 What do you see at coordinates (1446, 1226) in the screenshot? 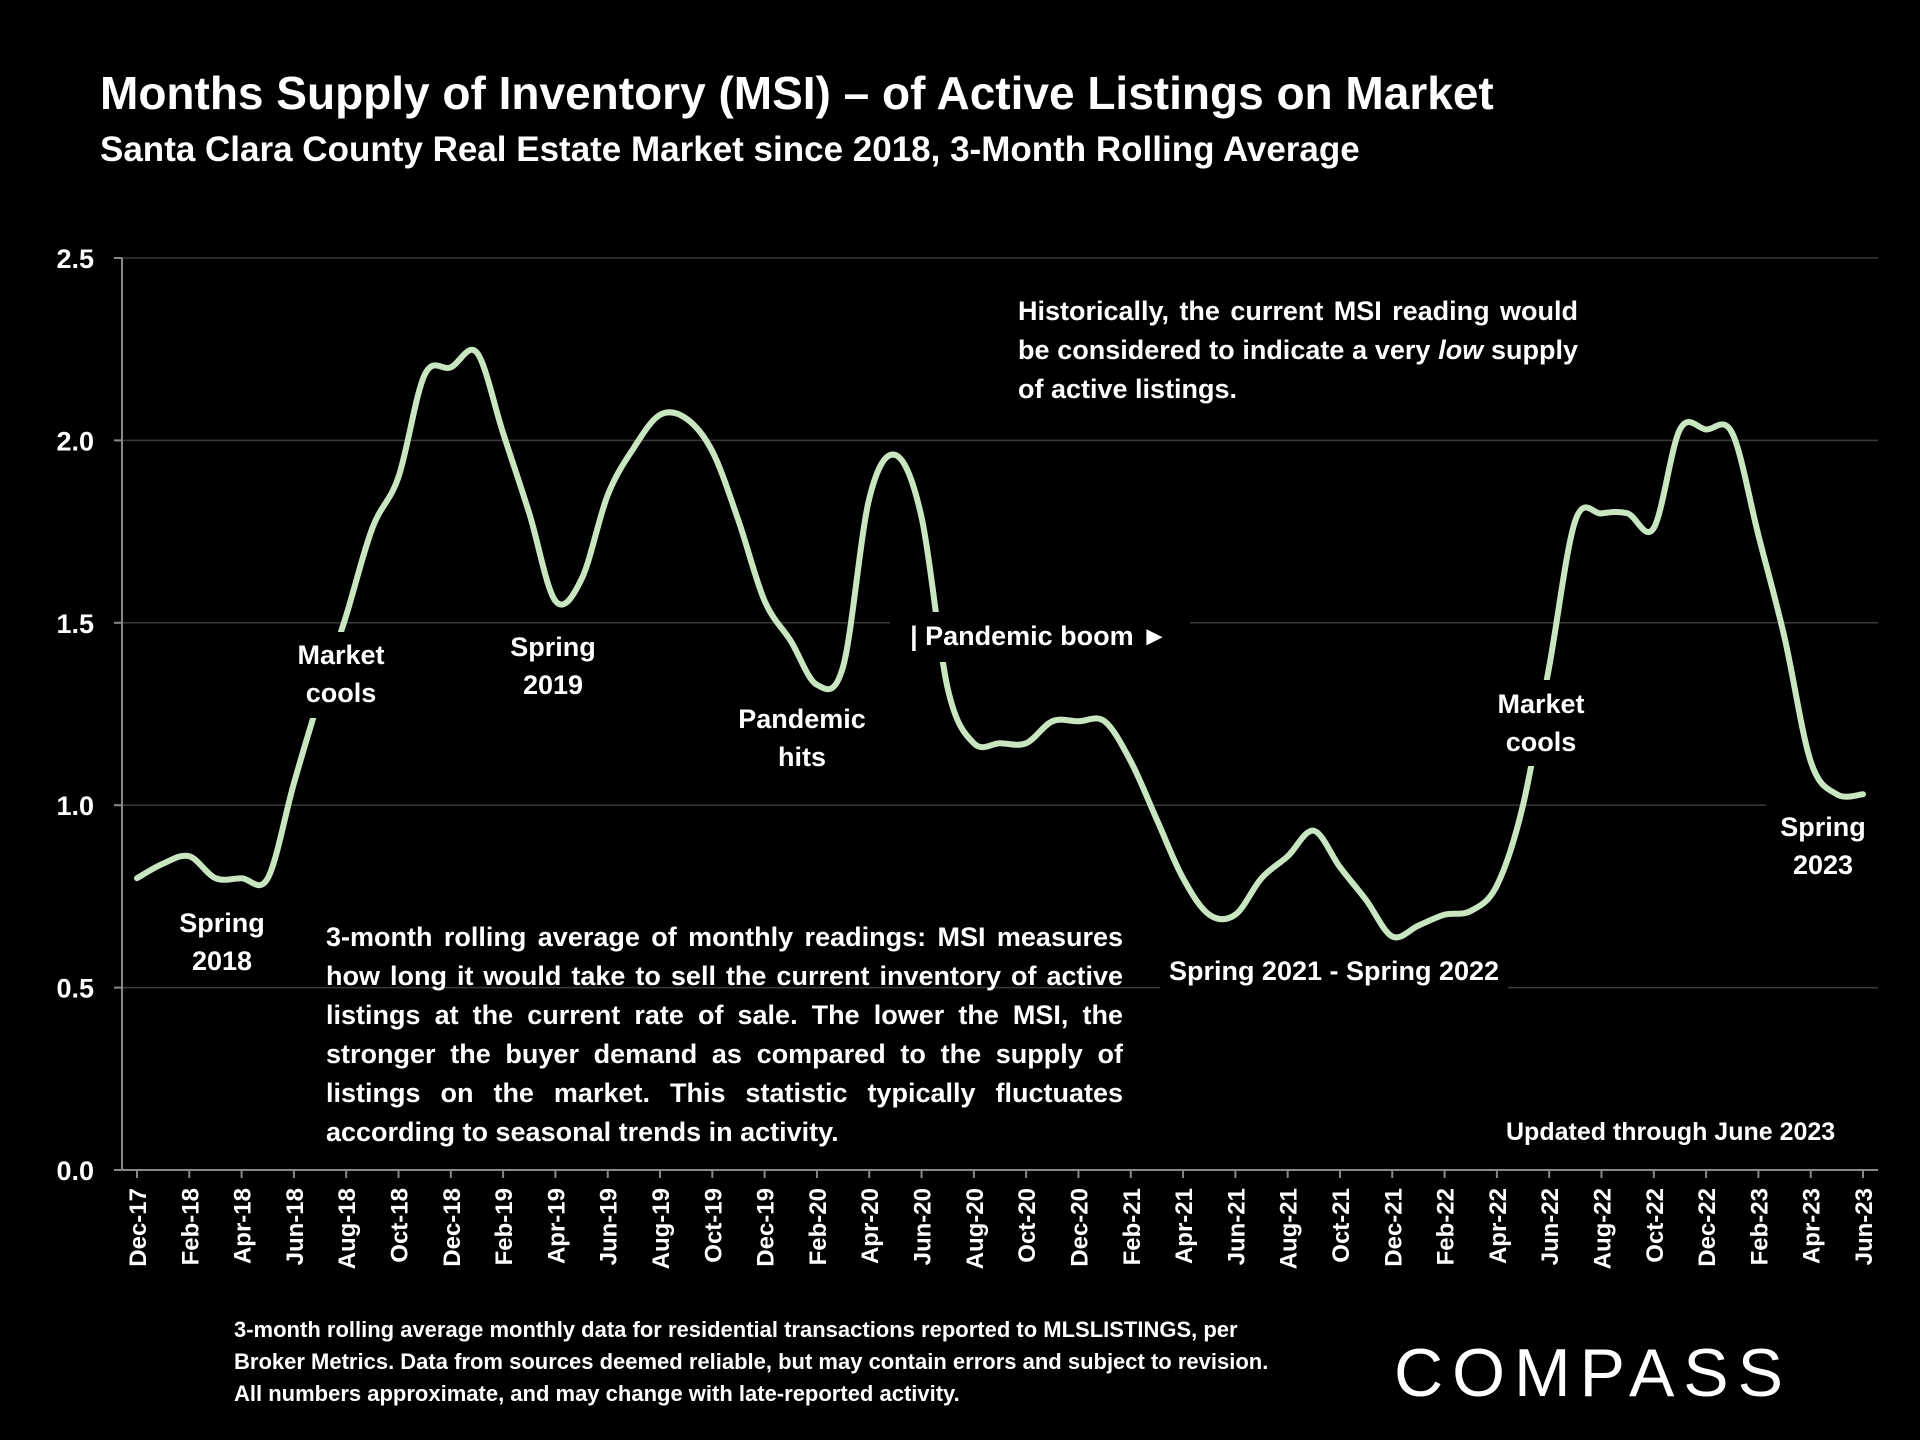
I see `x-tick-label: Feb-22` at bounding box center [1446, 1226].